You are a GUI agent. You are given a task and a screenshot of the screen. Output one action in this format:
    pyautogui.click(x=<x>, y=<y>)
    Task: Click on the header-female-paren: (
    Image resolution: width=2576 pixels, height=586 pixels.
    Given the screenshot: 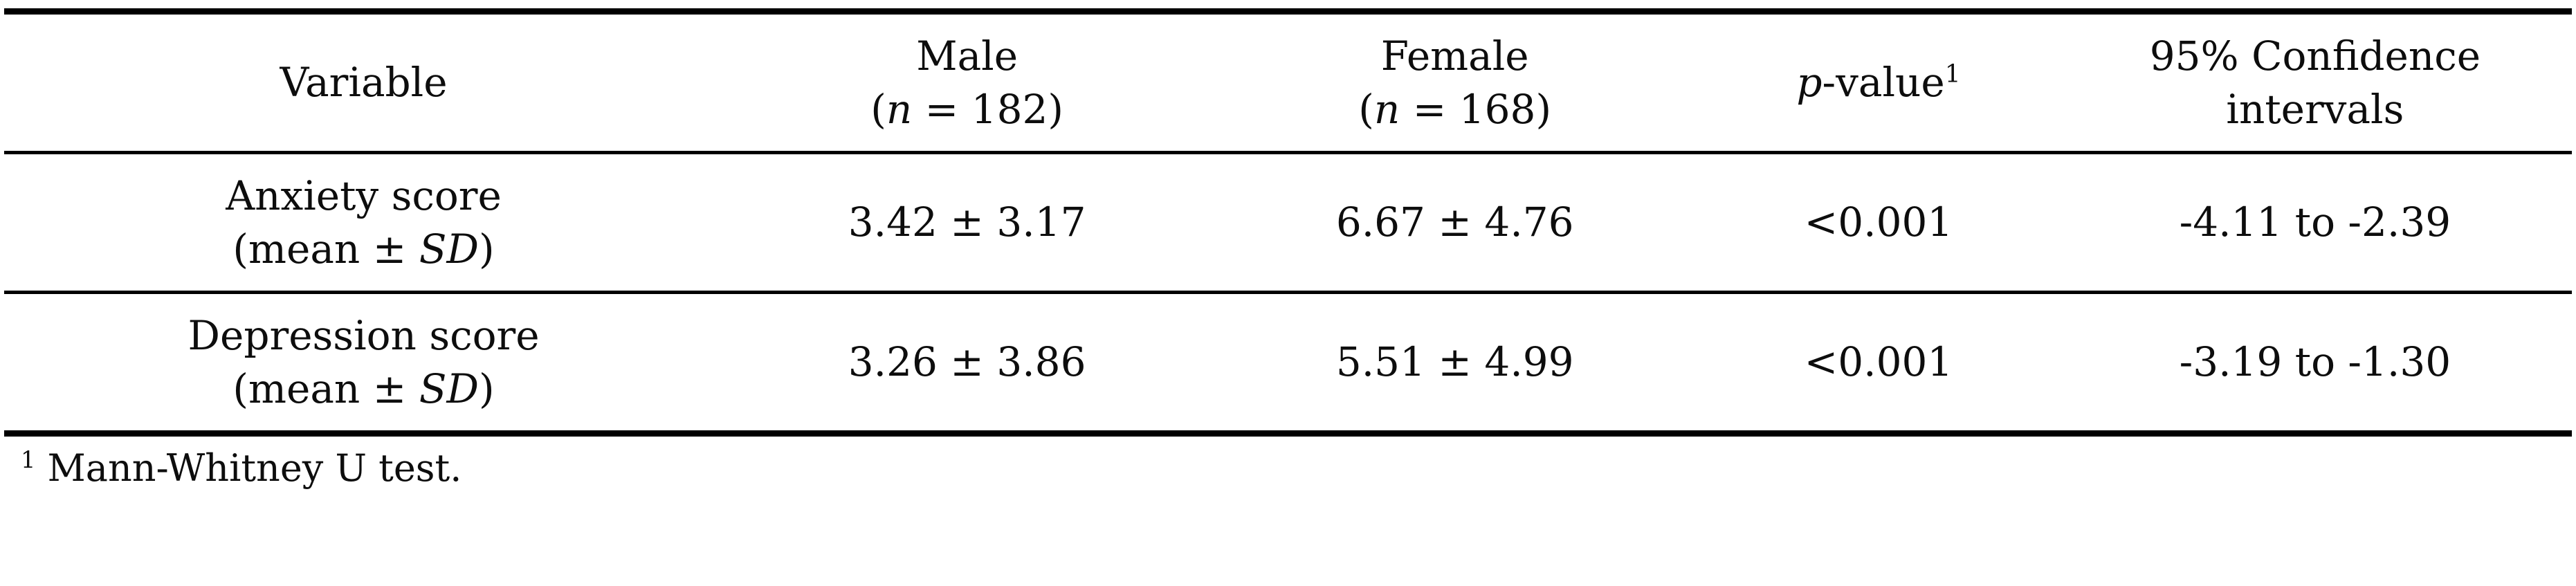 What is the action you would take?
    pyautogui.click(x=1366, y=109)
    